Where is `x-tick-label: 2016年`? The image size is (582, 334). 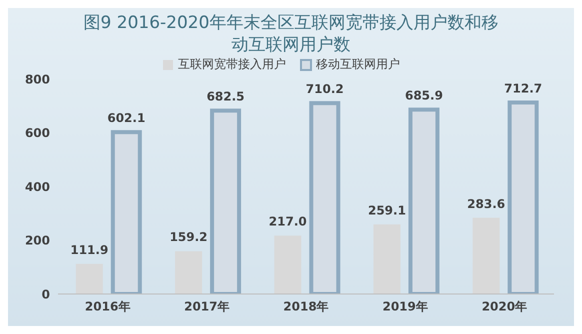
x-tick-label: 2016年 is located at coordinates (107, 307).